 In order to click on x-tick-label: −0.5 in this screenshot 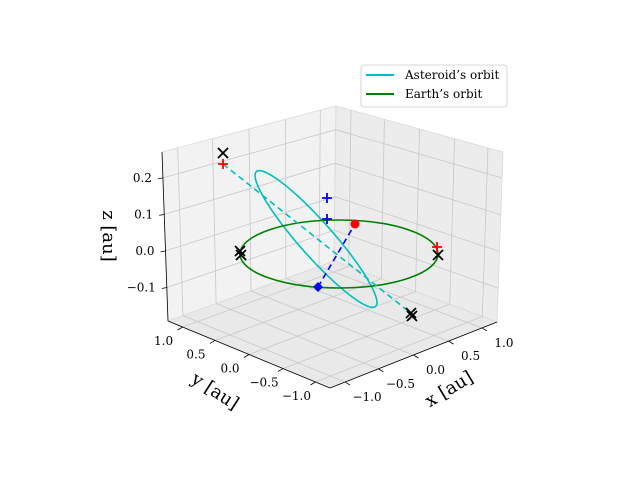, I will do `click(400, 384)`.